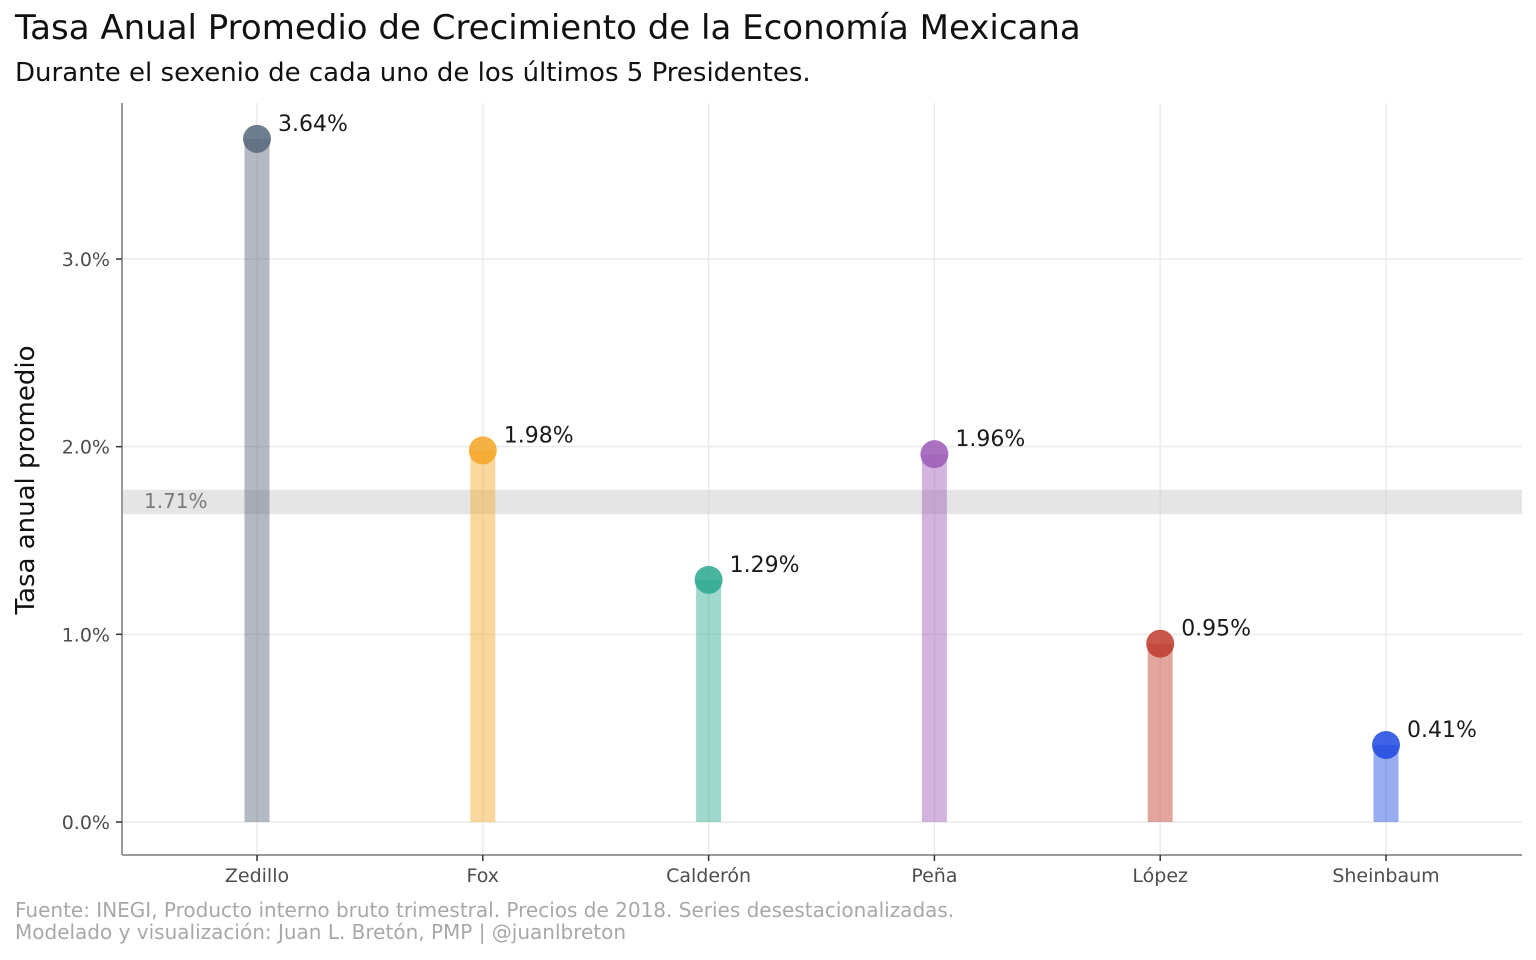 The height and width of the screenshot is (960, 1536). What do you see at coordinates (822, 502) in the screenshot?
I see `average-band` at bounding box center [822, 502].